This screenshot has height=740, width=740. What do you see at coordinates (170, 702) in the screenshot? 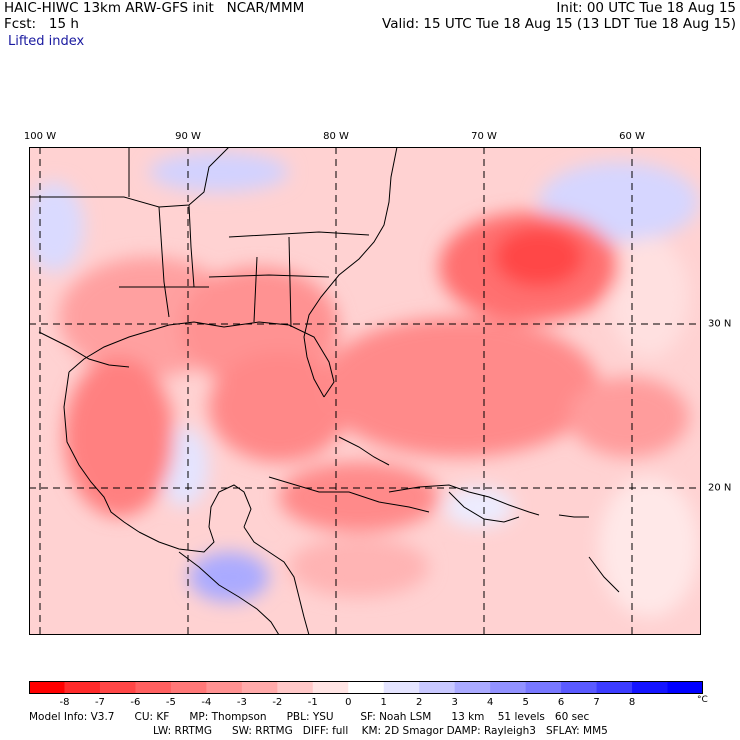
I see `colorbar-tick-label: -5` at bounding box center [170, 702].